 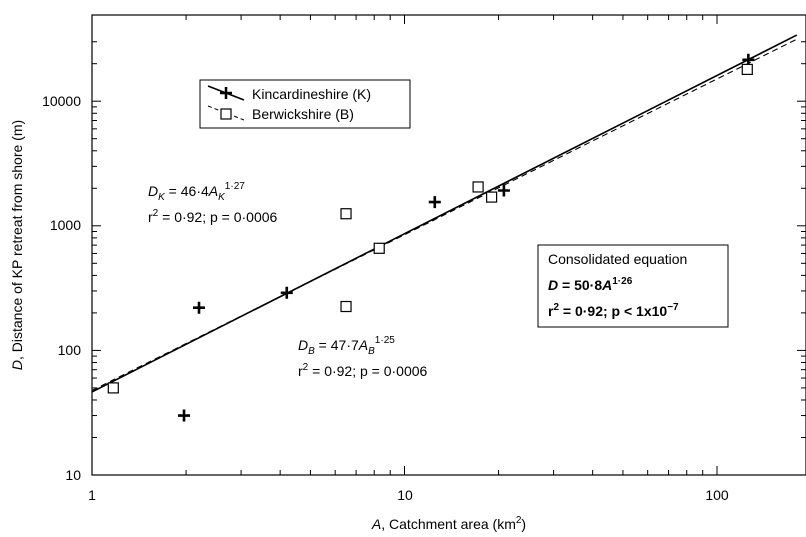 What do you see at coordinates (590, 284) in the screenshot?
I see `consolidated-equation: D = 50·8A1·26` at bounding box center [590, 284].